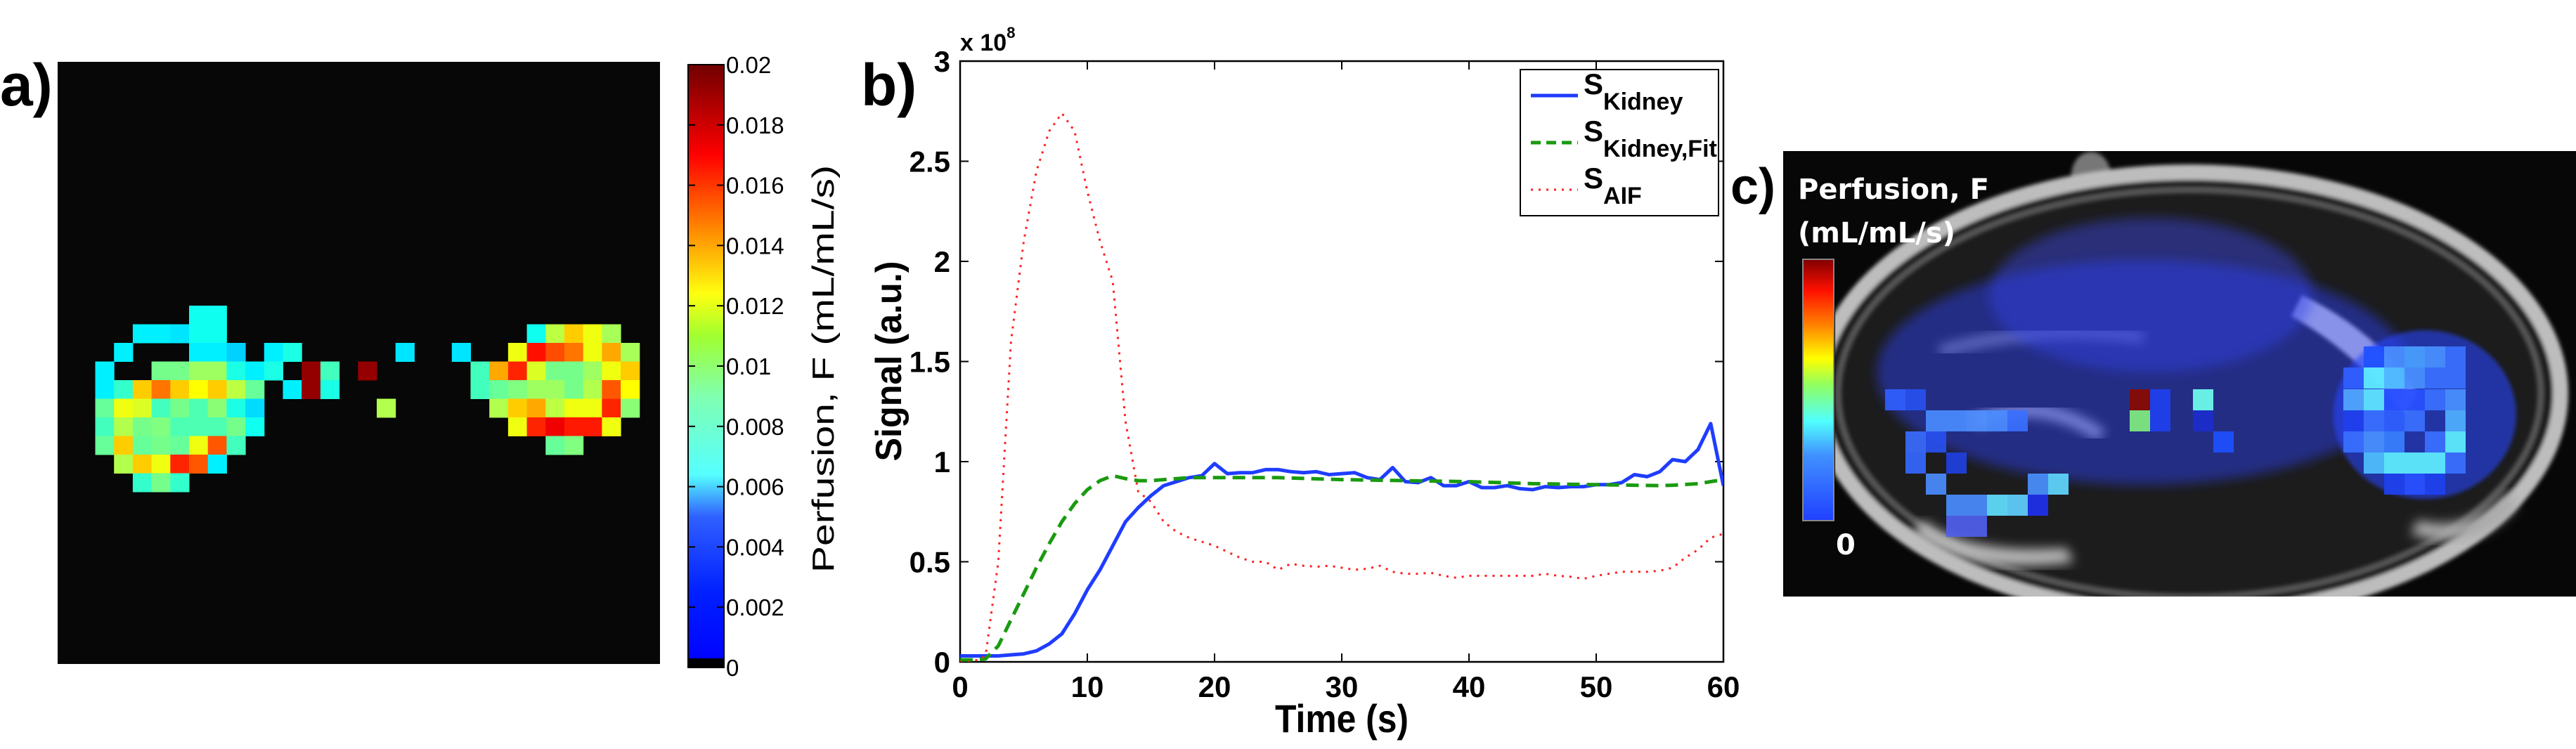 The image size is (2576, 749). I want to click on x-tick-label: 40, so click(1470, 686).